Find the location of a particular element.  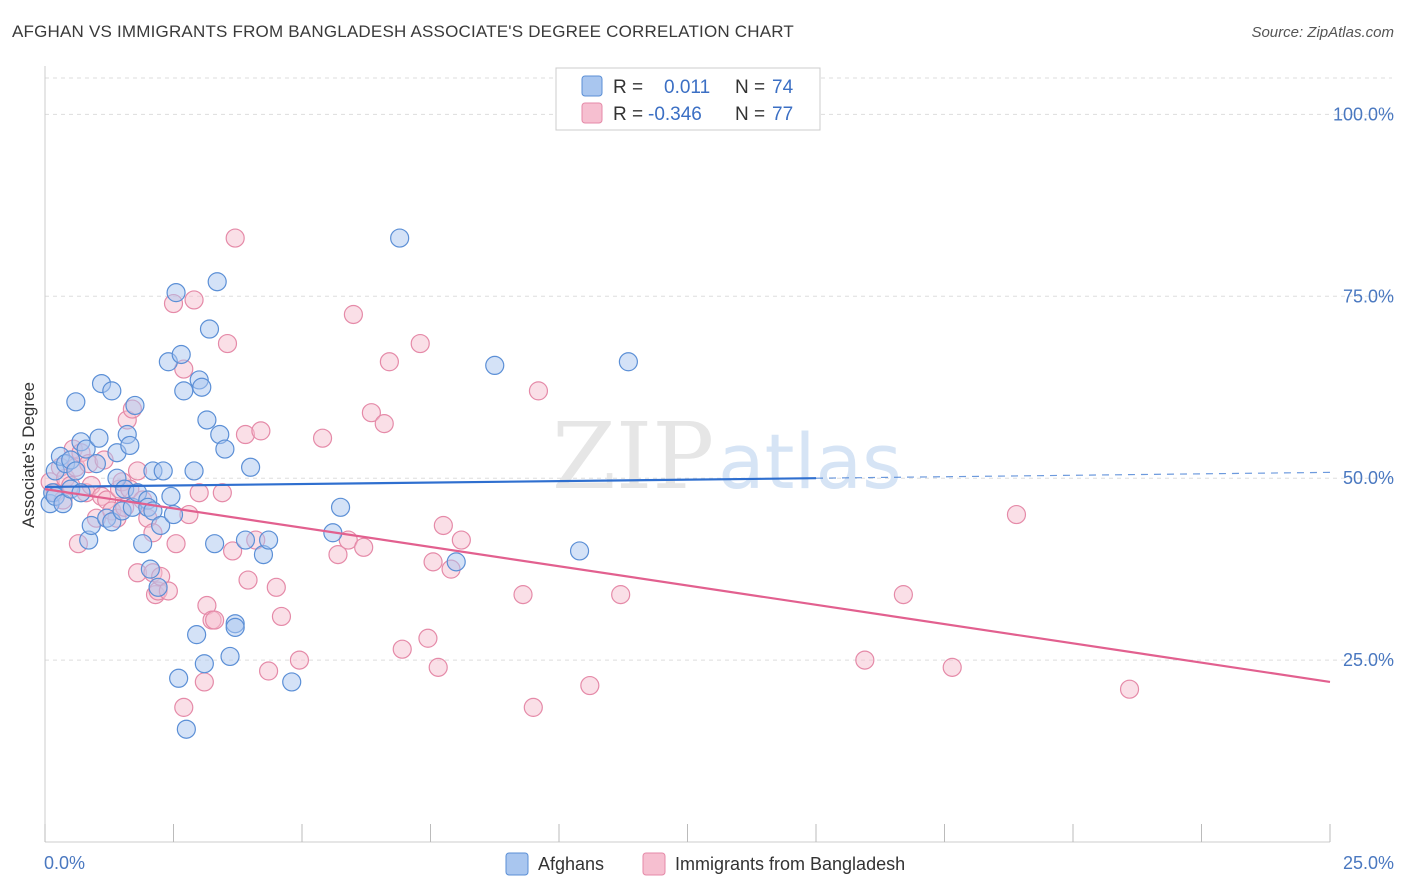

series-legend: Afghans Immigrants from Bangladesh is located at coordinates (705, 864).